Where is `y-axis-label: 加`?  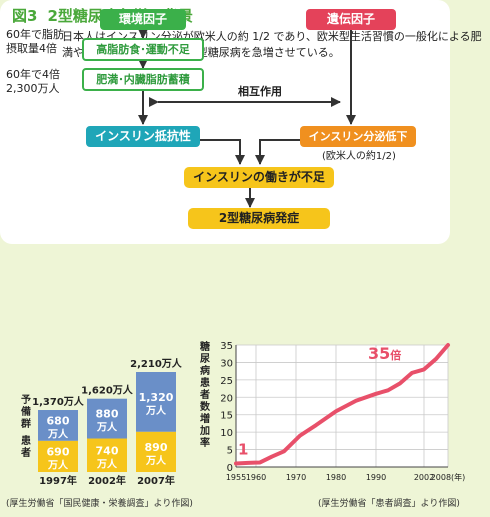
y-axis-label: 加 is located at coordinates (204, 430).